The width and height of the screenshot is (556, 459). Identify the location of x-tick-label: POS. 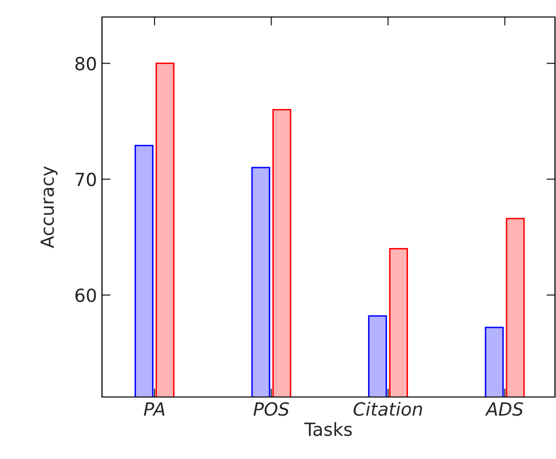
(271, 409).